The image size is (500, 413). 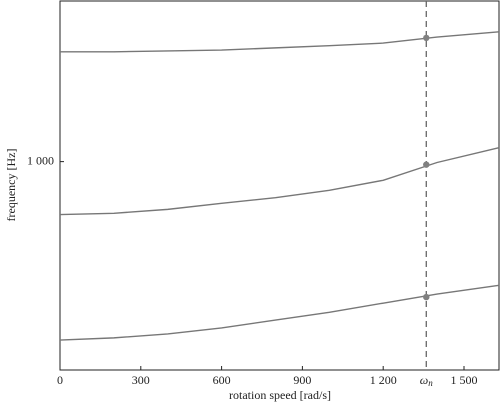 I want to click on omega-label: ωn, so click(x=426, y=380).